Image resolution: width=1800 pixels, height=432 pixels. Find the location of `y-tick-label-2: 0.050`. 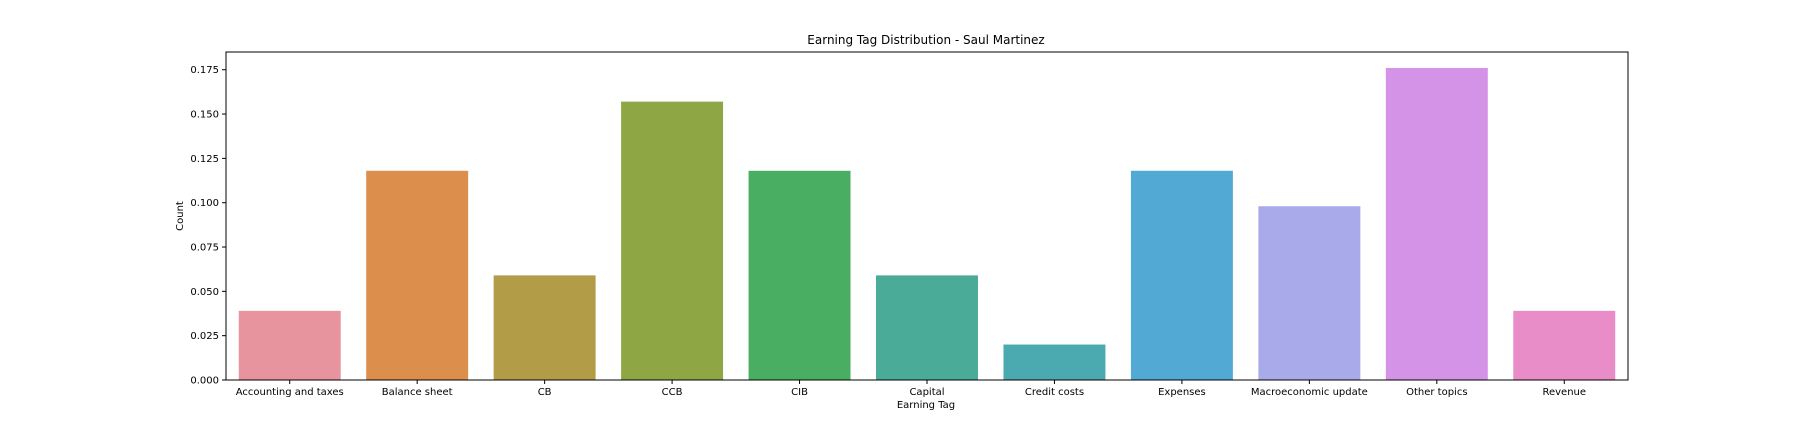

y-tick-label-2: 0.050 is located at coordinates (204, 292).